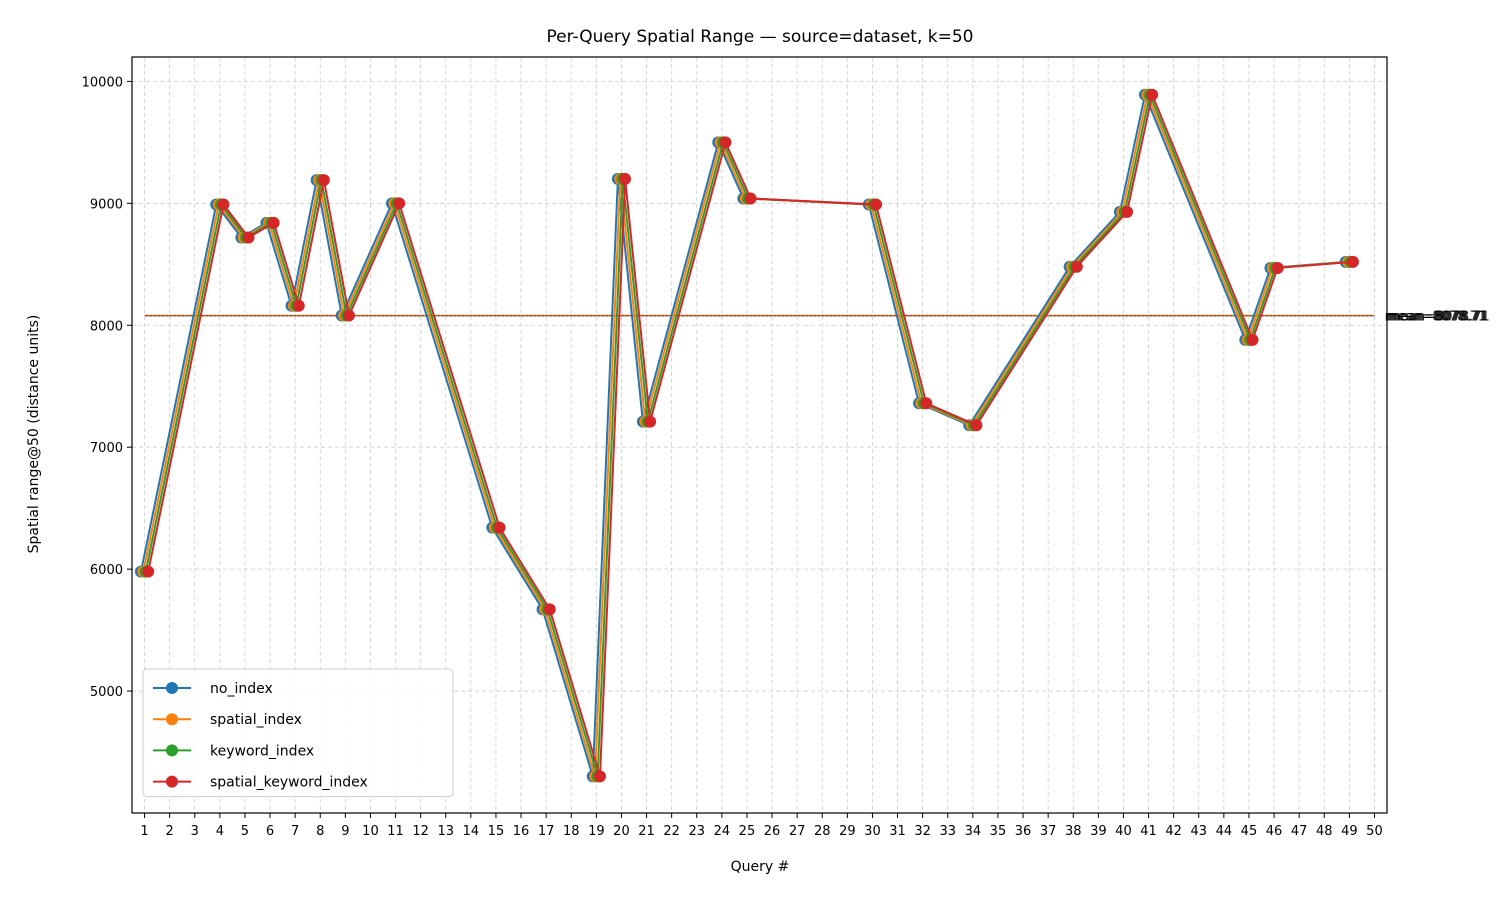 The height and width of the screenshot is (904, 1500). Describe the element at coordinates (947, 831) in the screenshot. I see `x-tick-label: 33` at that location.